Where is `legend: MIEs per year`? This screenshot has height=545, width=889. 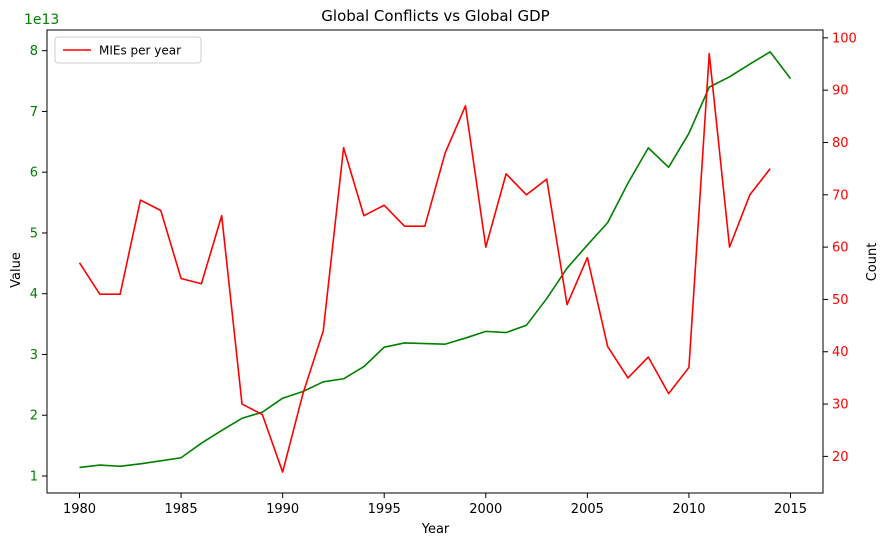
legend: MIEs per year is located at coordinates (128, 50).